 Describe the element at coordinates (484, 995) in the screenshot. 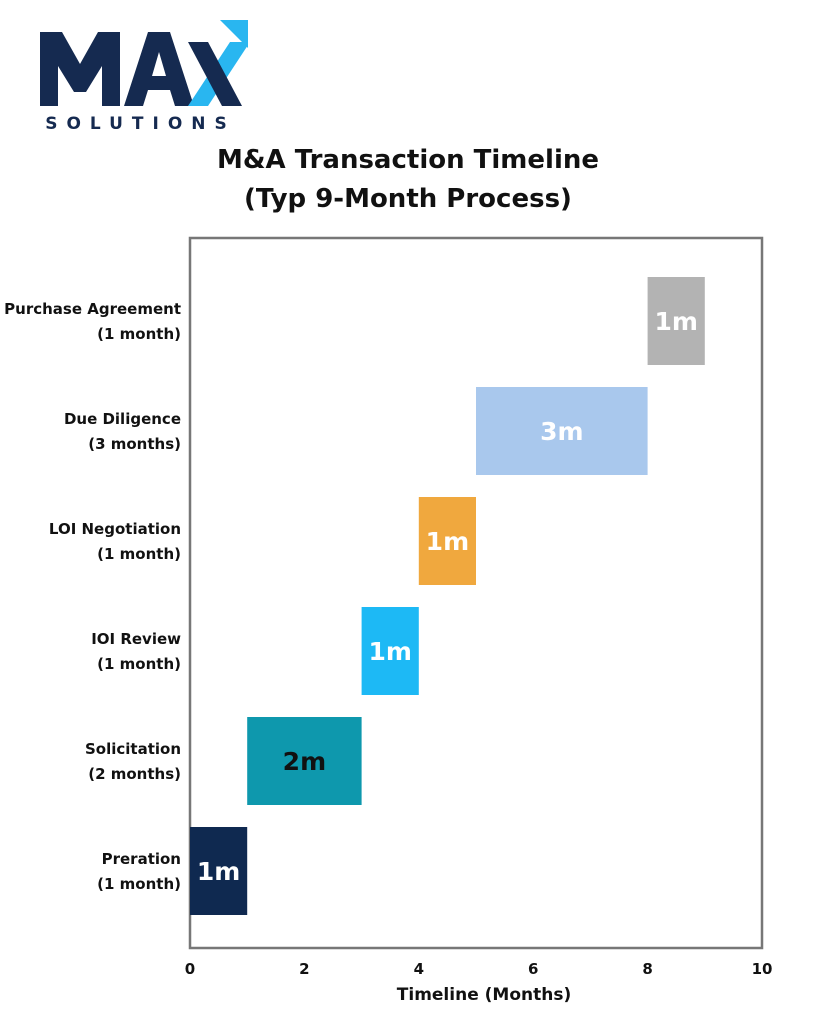

I see `x-axis-label: Timeline (Months)` at that location.